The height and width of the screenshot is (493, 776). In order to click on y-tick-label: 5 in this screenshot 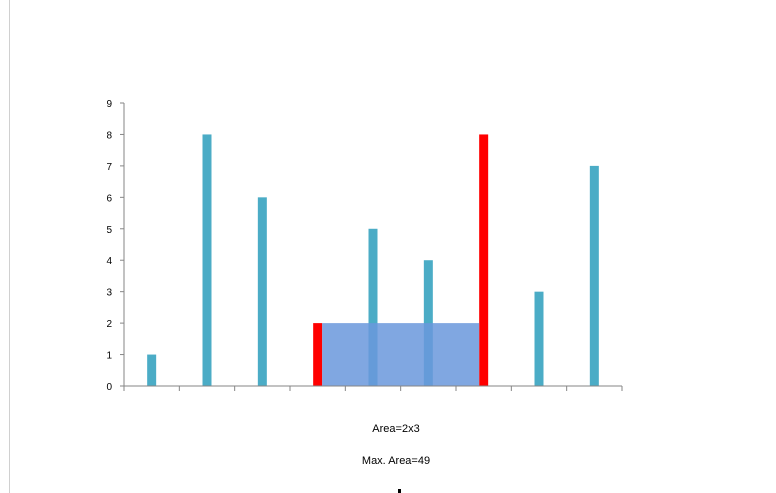, I will do `click(109, 230)`.